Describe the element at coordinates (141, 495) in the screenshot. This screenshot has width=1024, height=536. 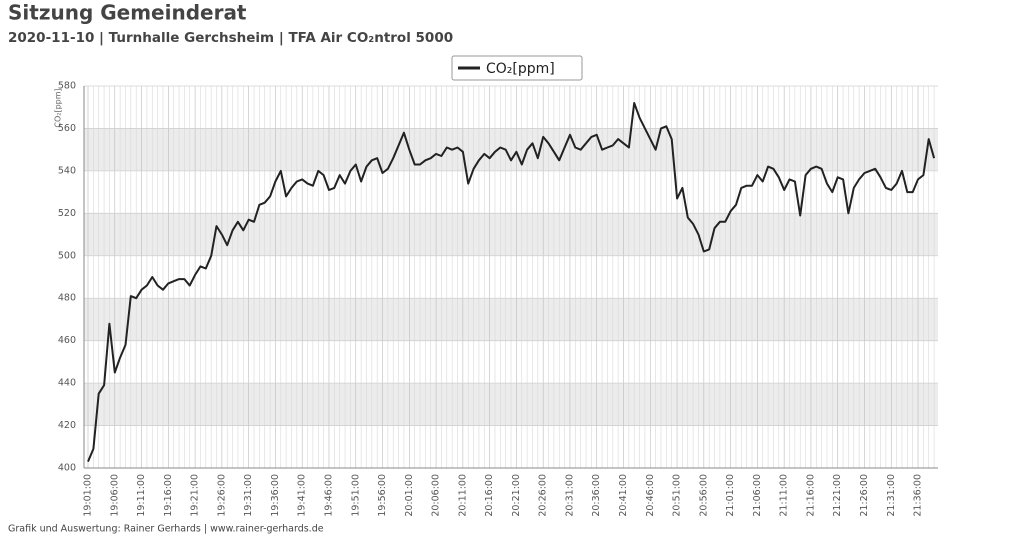
I see `x-tick-label: 19:11:00` at that location.